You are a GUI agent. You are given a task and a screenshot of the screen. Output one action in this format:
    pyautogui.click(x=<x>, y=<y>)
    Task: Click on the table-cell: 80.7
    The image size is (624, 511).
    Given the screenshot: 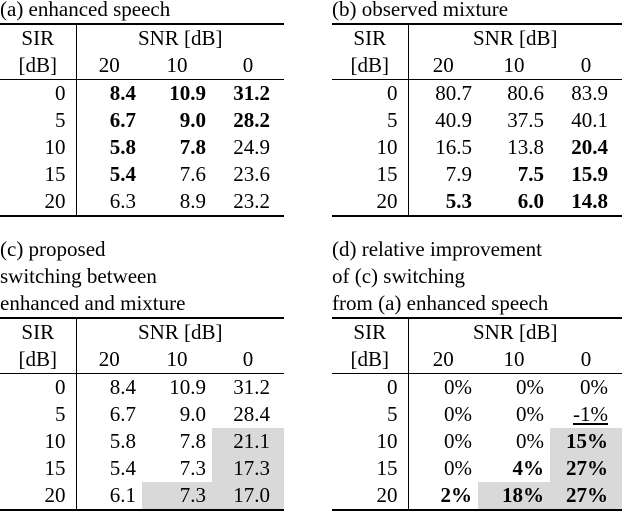 What is the action you would take?
    pyautogui.click(x=443, y=93)
    